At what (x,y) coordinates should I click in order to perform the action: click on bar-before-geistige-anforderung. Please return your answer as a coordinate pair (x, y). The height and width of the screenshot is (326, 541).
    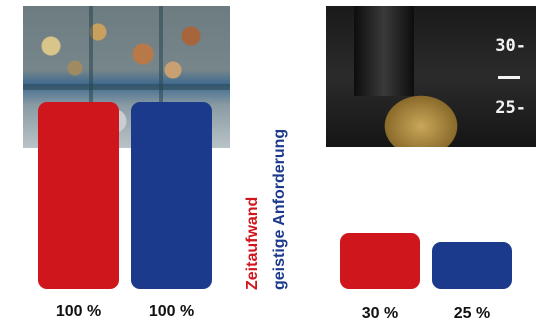
    Looking at the image, I should click on (171, 195).